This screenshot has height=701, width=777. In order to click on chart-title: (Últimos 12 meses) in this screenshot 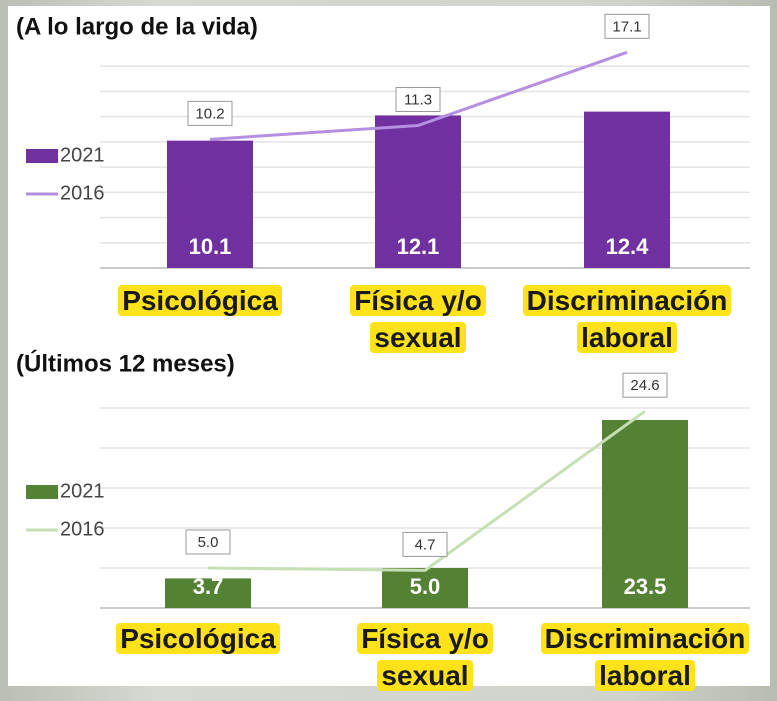, I will do `click(125, 363)`.